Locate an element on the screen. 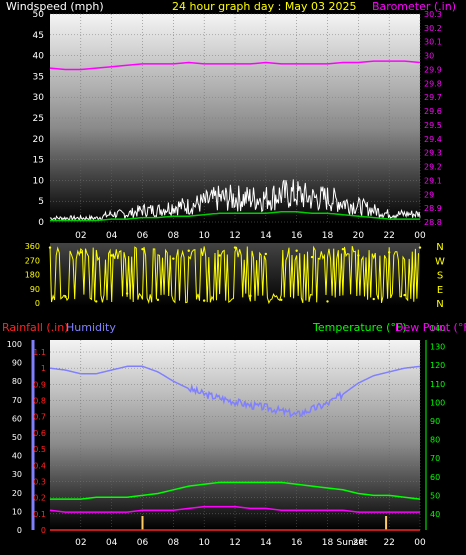  rainfall-tick-label: 0.4 is located at coordinates (39, 465).